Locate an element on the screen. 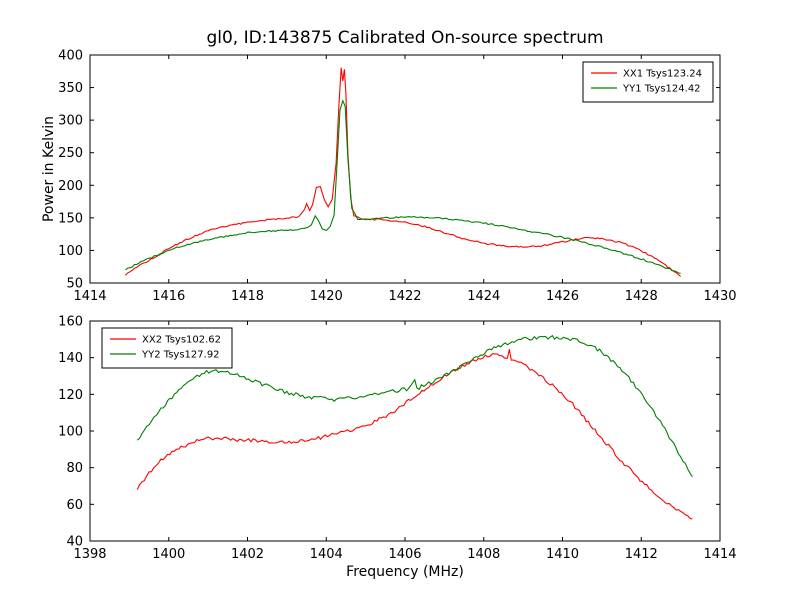 The image size is (800, 600). x-tick-label: 1424 is located at coordinates (483, 296).